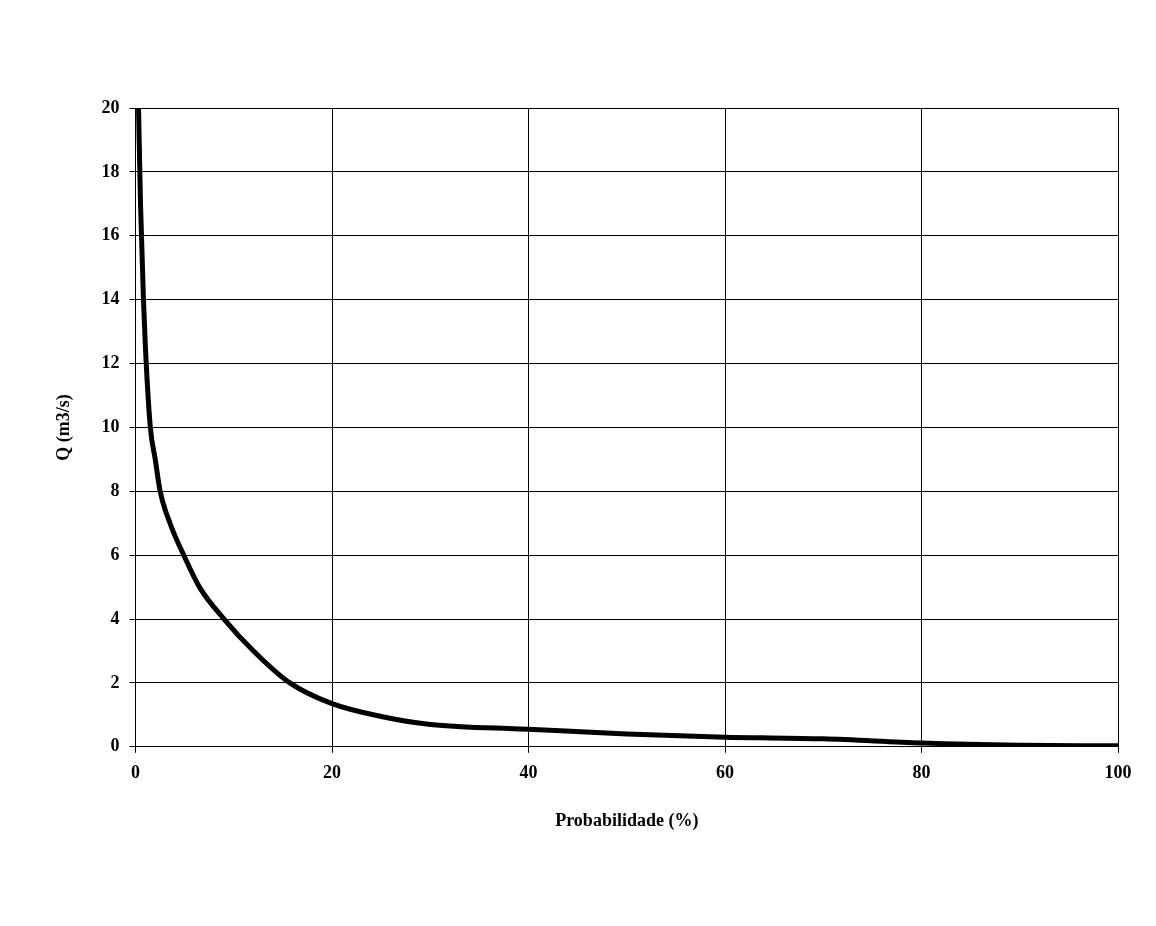  Describe the element at coordinates (136, 772) in the screenshot. I see `x-tick-label: 0` at that location.